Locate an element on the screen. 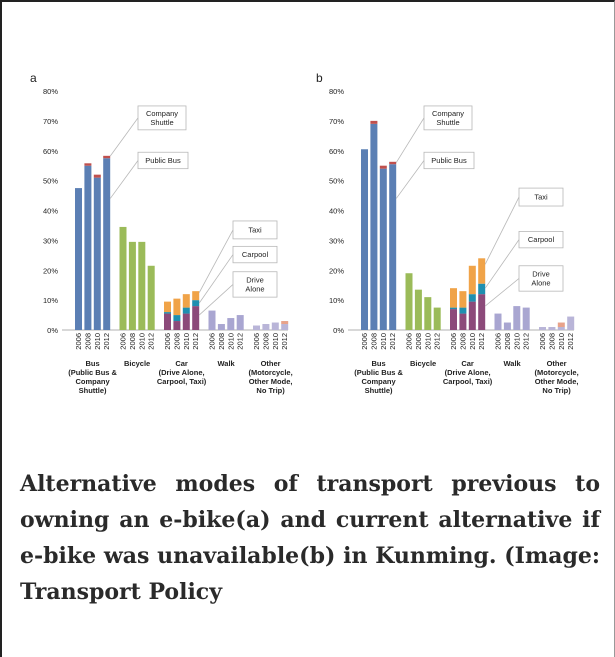 The image size is (615, 657). y-tick-label: 50% is located at coordinates (336, 181).